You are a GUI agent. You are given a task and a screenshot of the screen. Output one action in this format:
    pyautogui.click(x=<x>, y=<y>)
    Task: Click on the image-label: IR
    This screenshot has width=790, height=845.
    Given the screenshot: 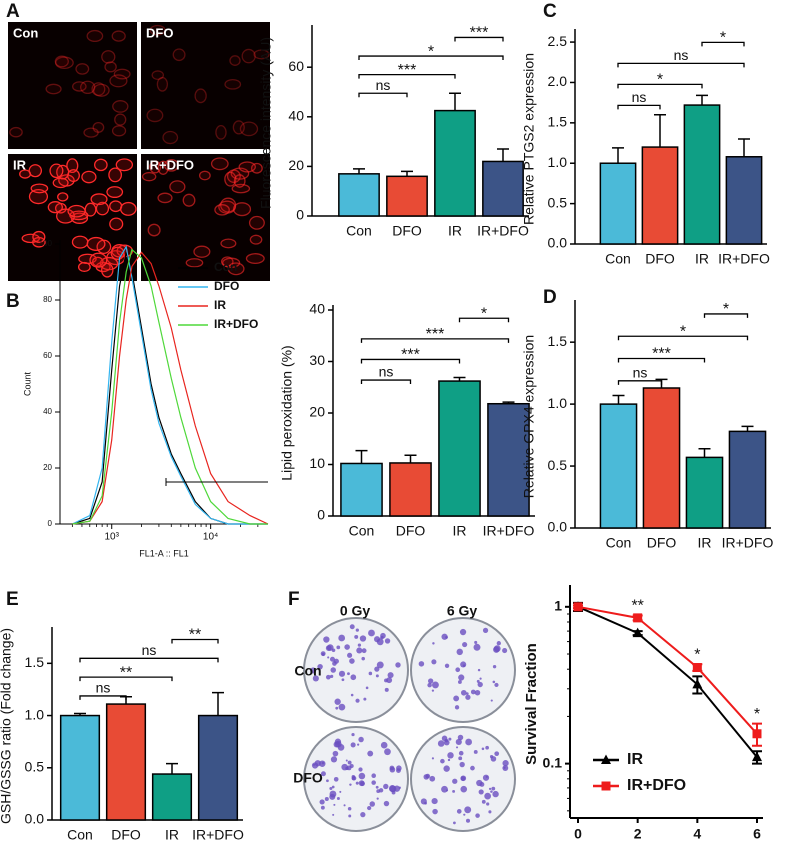 What is the action you would take?
    pyautogui.click(x=20, y=164)
    